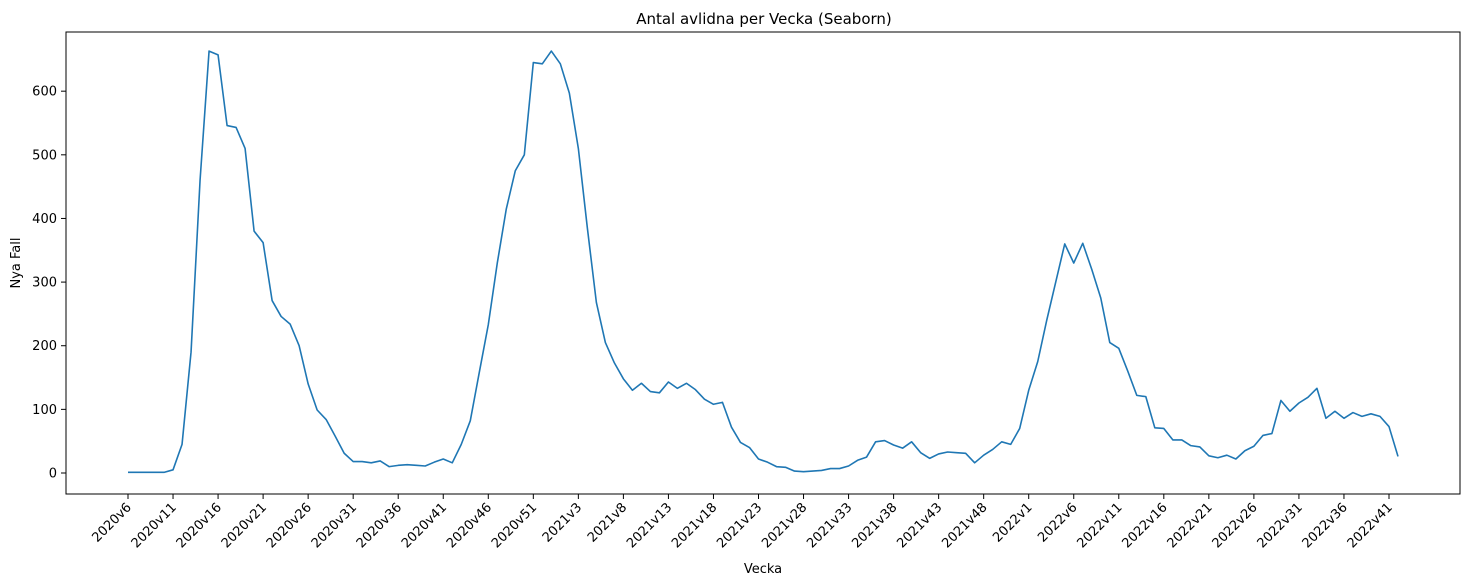 The width and height of the screenshot is (1470, 586). Describe the element at coordinates (244, 525) in the screenshot. I see `x-tick-label: 2020v21` at that location.